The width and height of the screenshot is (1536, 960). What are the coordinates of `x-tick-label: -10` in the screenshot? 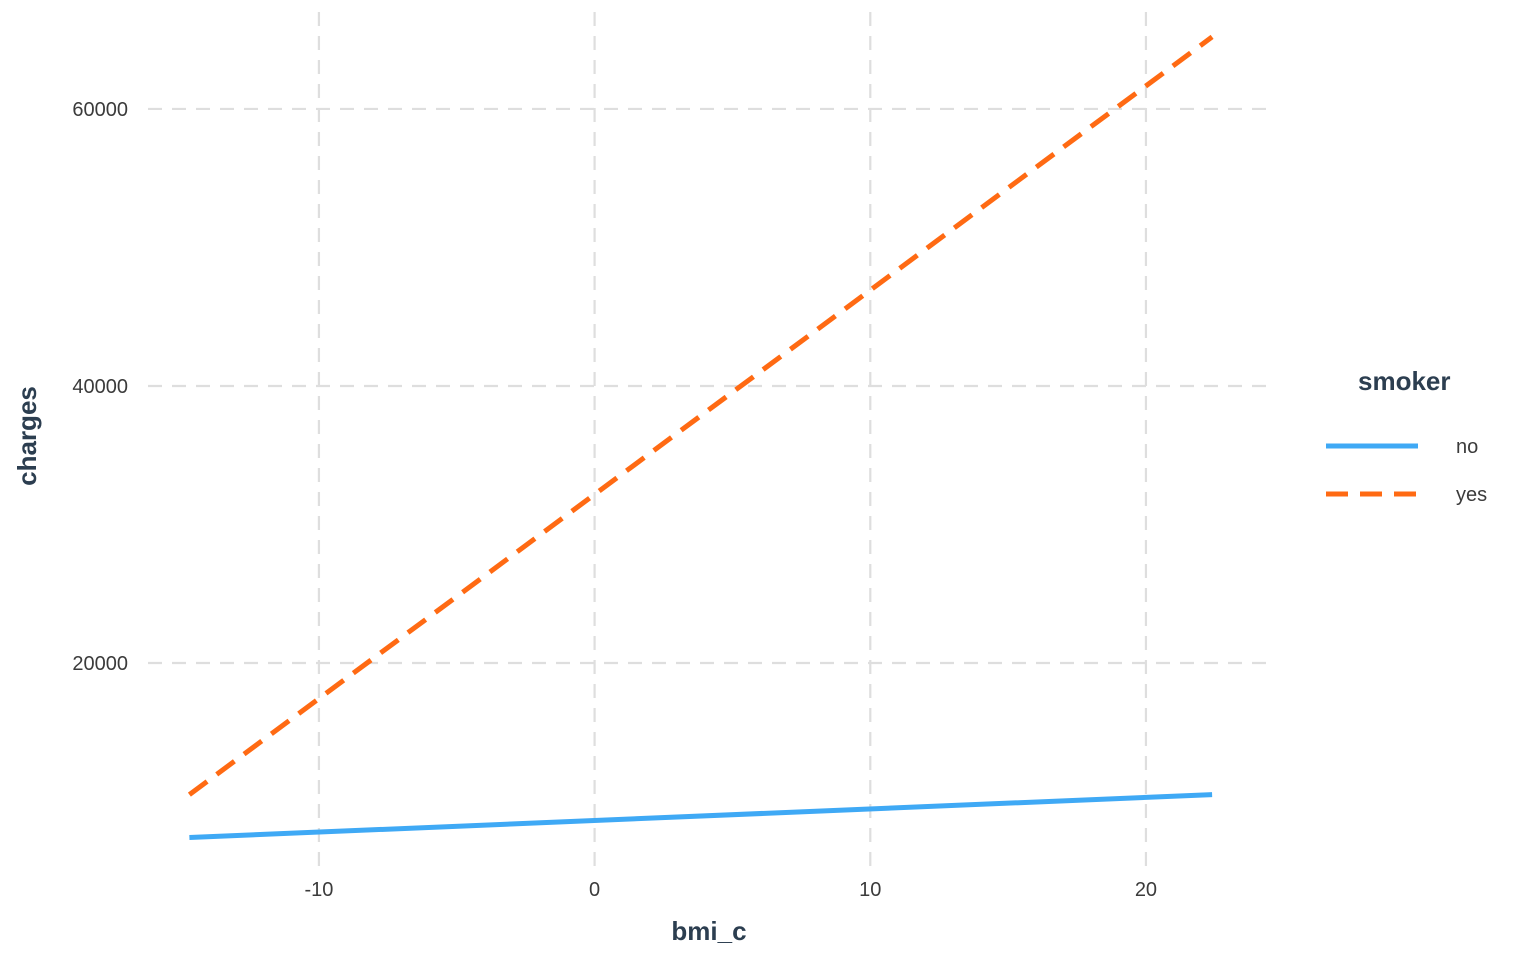 It's located at (318, 890).